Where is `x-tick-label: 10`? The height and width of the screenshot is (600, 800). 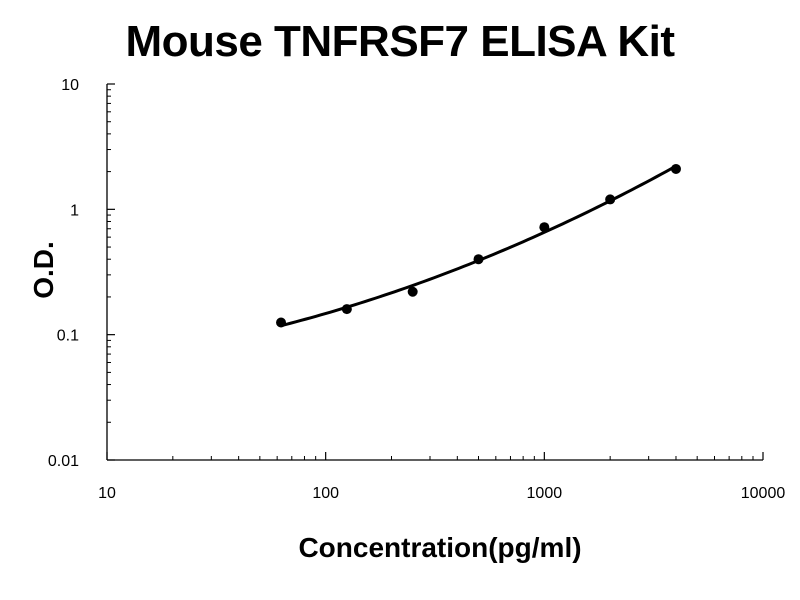 x-tick-label: 10 is located at coordinates (107, 493).